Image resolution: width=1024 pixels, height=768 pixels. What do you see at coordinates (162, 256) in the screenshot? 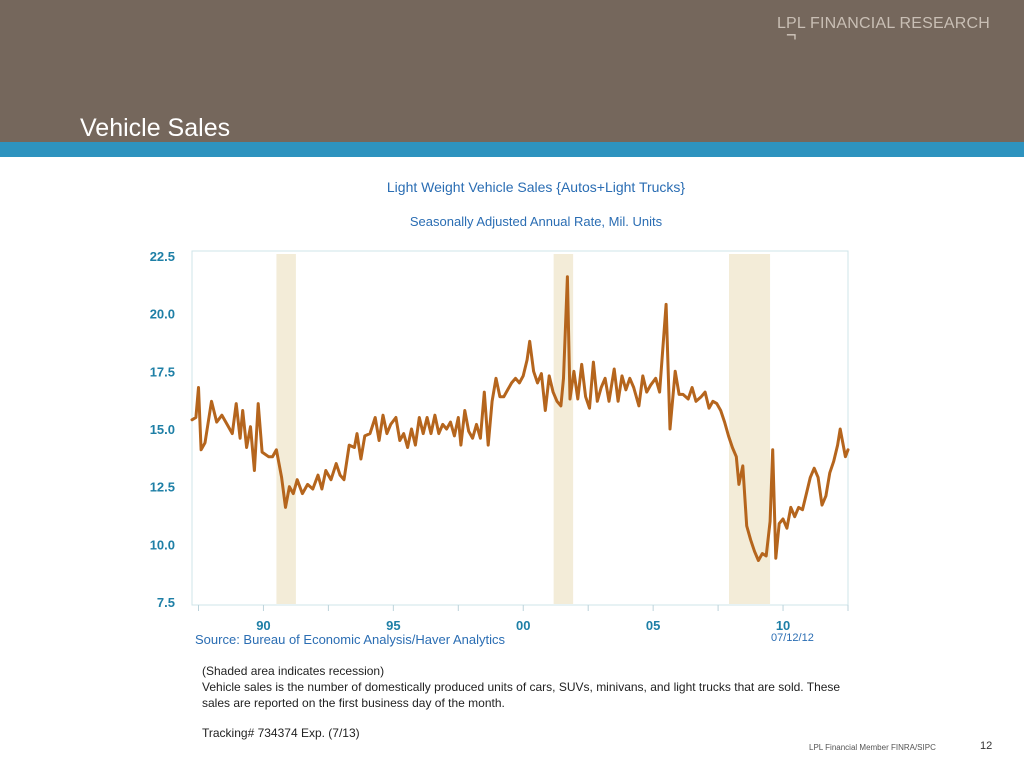
I see `y-tick-label: 22.5` at bounding box center [162, 256].